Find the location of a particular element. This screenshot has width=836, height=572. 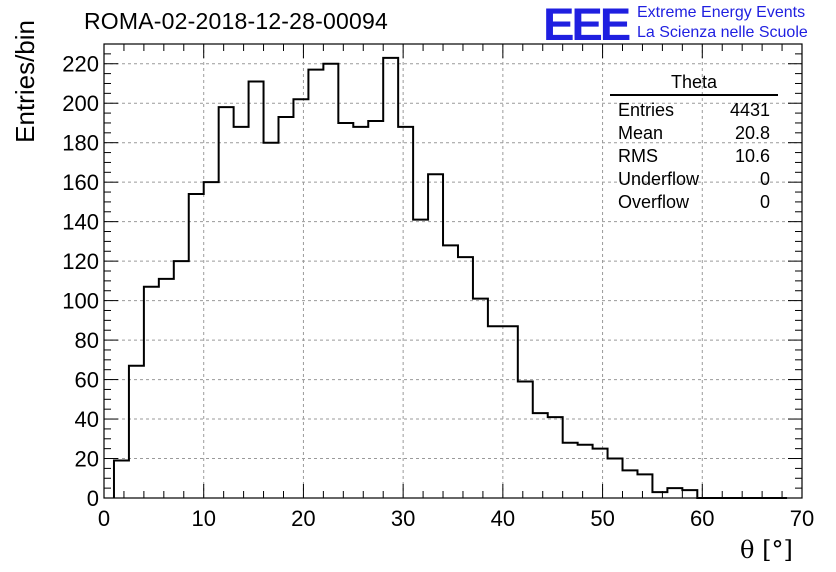

y-tick-label: 200 is located at coordinates (80, 103).